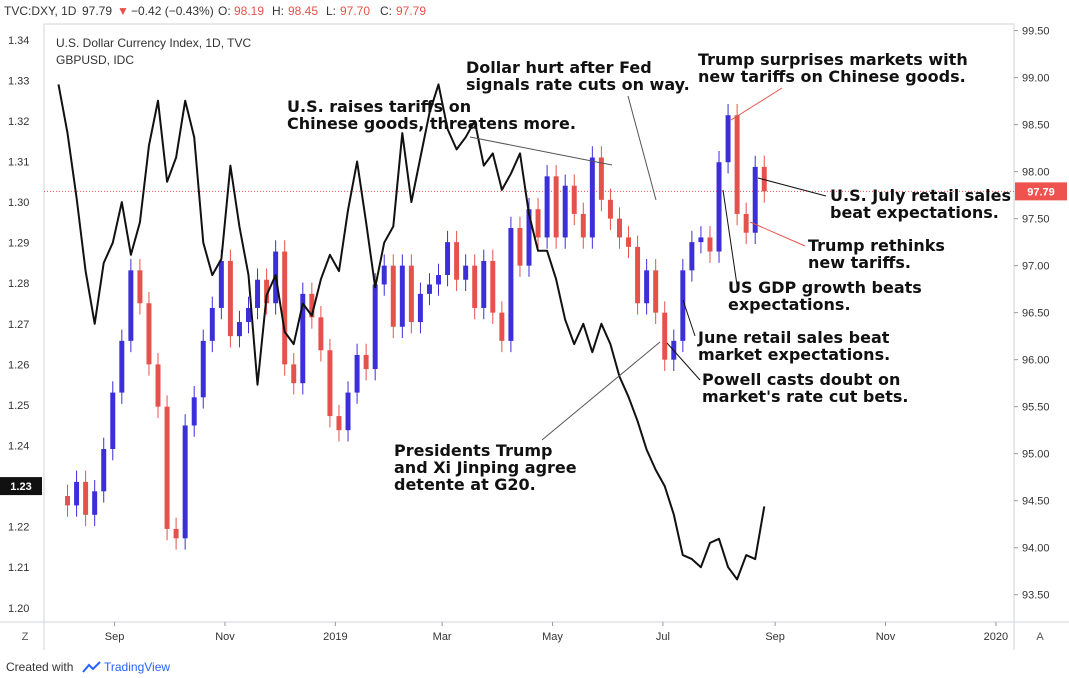 The image size is (1069, 678). I want to click on y-right-tick-label: 94.50, so click(1036, 502).